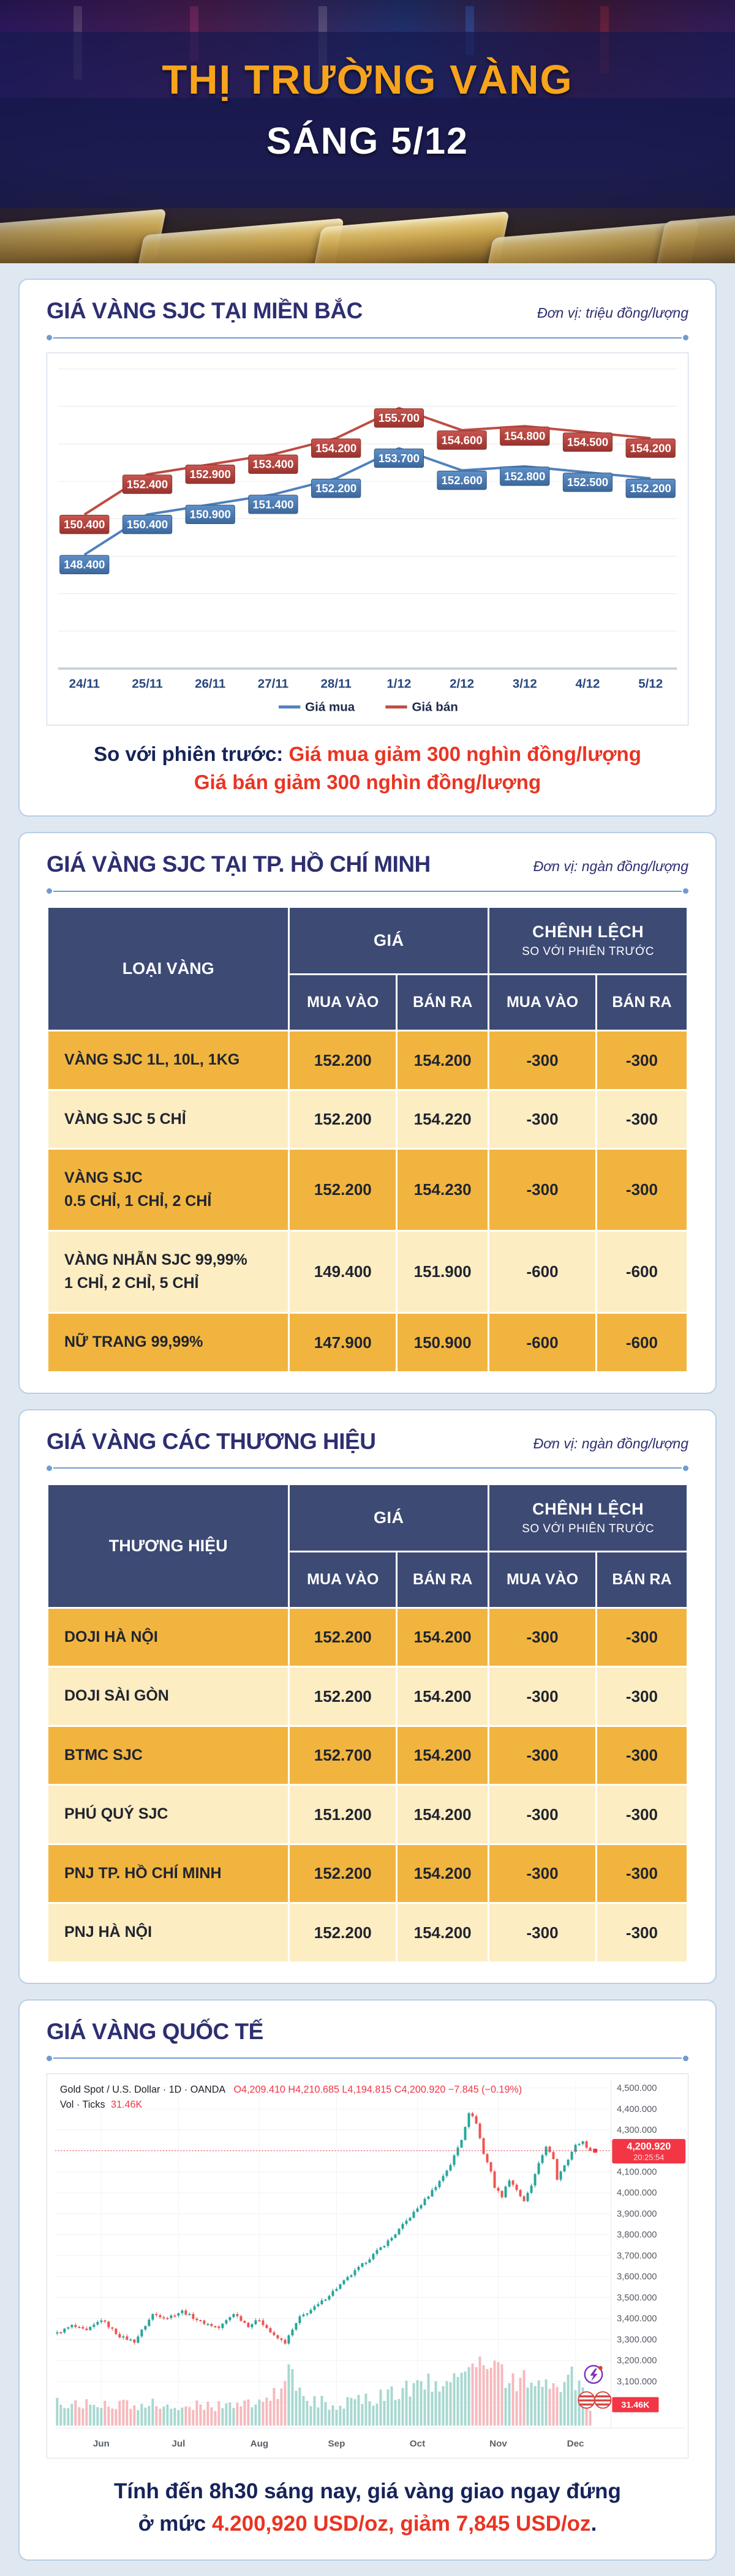 The image size is (735, 2576). I want to click on svg-text: 2/12, so click(462, 684).